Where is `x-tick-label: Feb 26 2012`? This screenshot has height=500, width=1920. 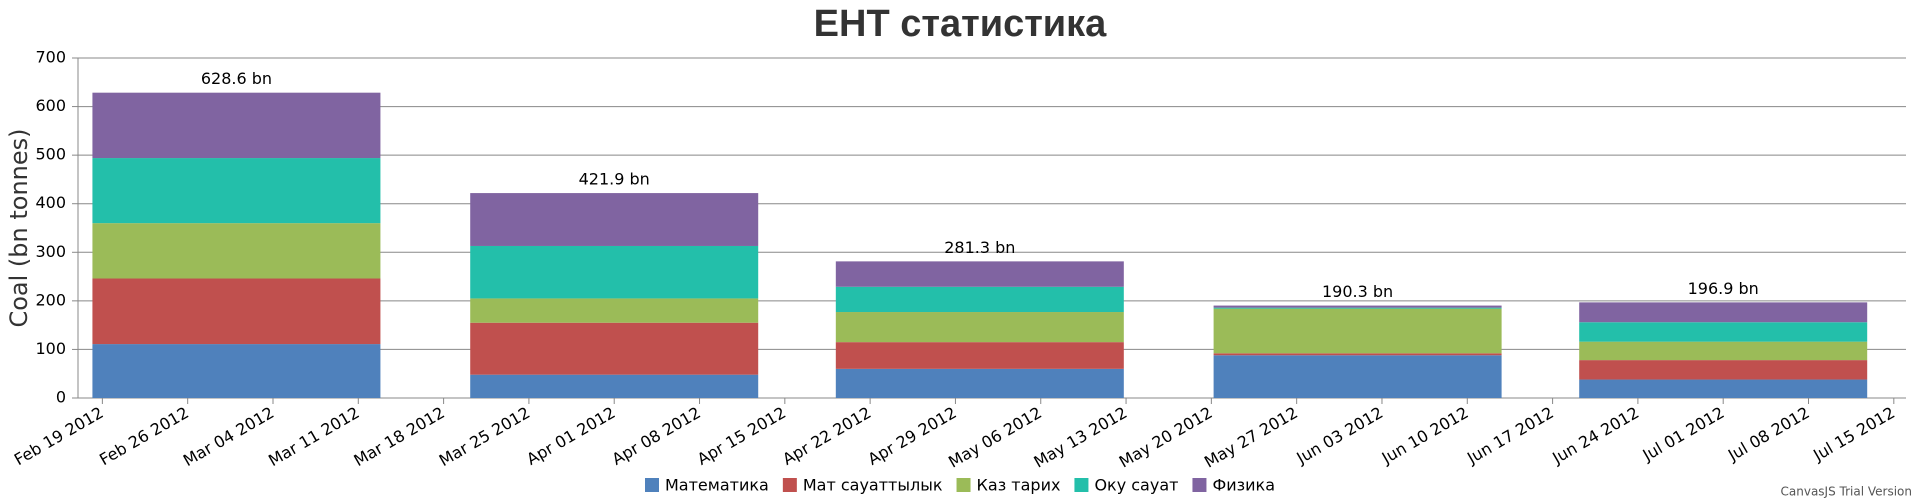
x-tick-label: Feb 26 2012 is located at coordinates (144, 436).